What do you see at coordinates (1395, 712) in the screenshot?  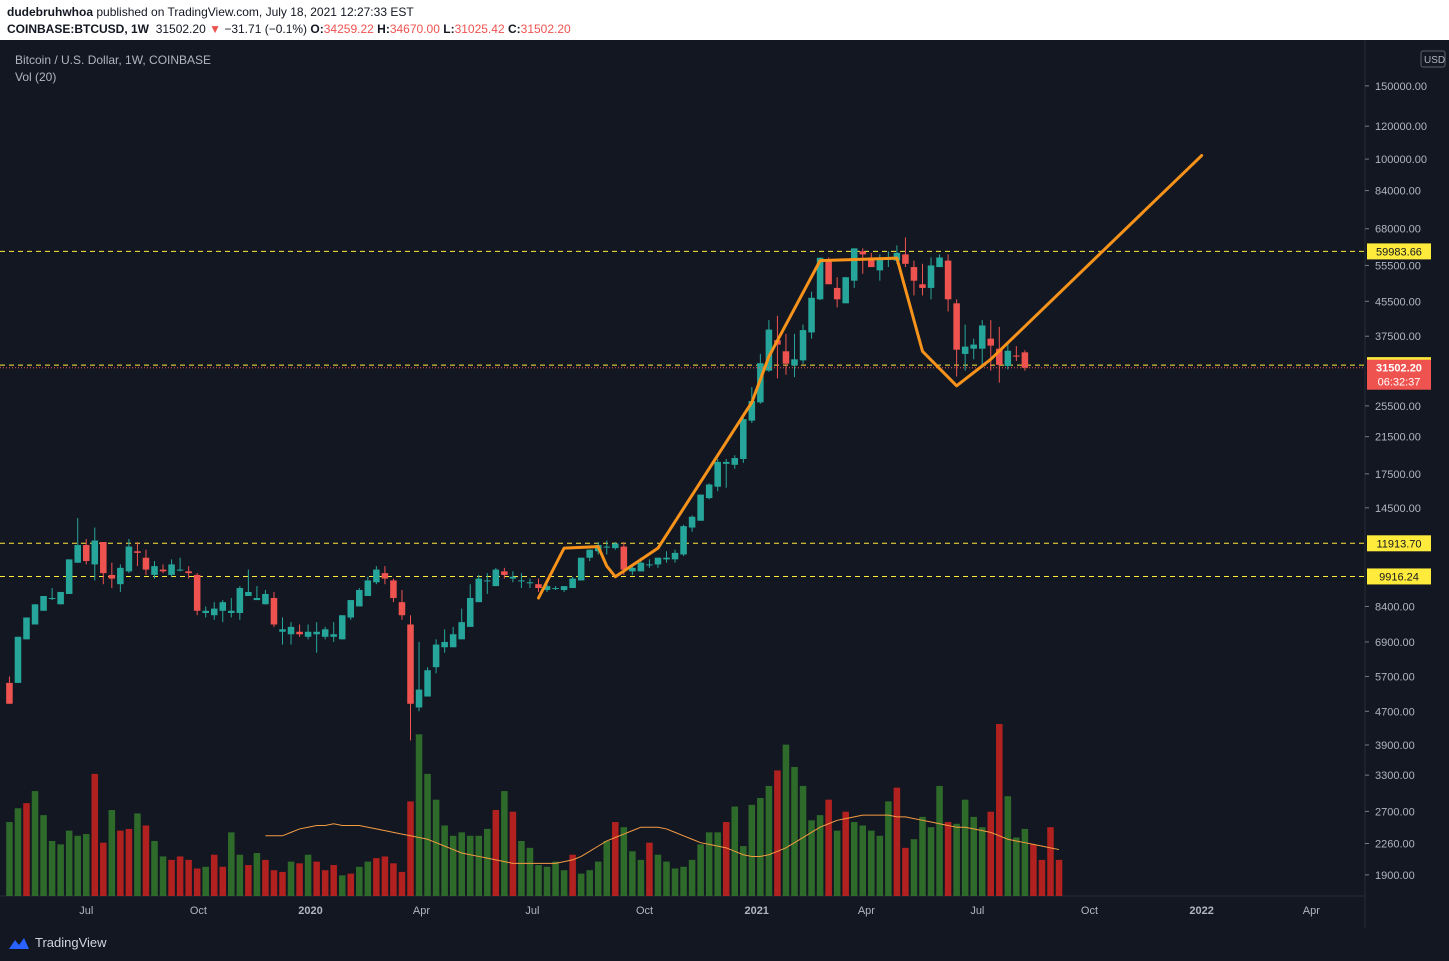 I see `y-tick-label: 4700.00` at bounding box center [1395, 712].